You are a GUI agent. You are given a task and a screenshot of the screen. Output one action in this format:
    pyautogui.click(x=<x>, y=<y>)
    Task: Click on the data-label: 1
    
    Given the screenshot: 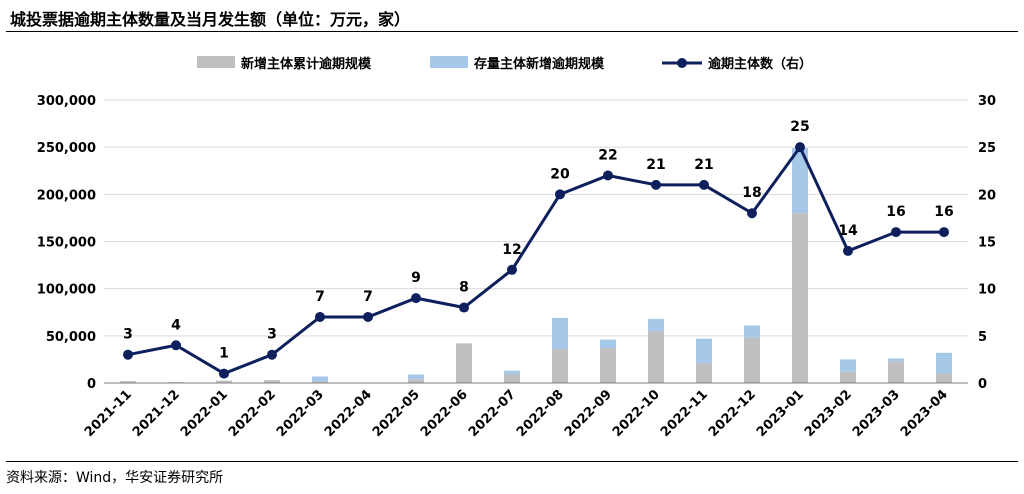 What is the action you would take?
    pyautogui.click(x=224, y=354)
    